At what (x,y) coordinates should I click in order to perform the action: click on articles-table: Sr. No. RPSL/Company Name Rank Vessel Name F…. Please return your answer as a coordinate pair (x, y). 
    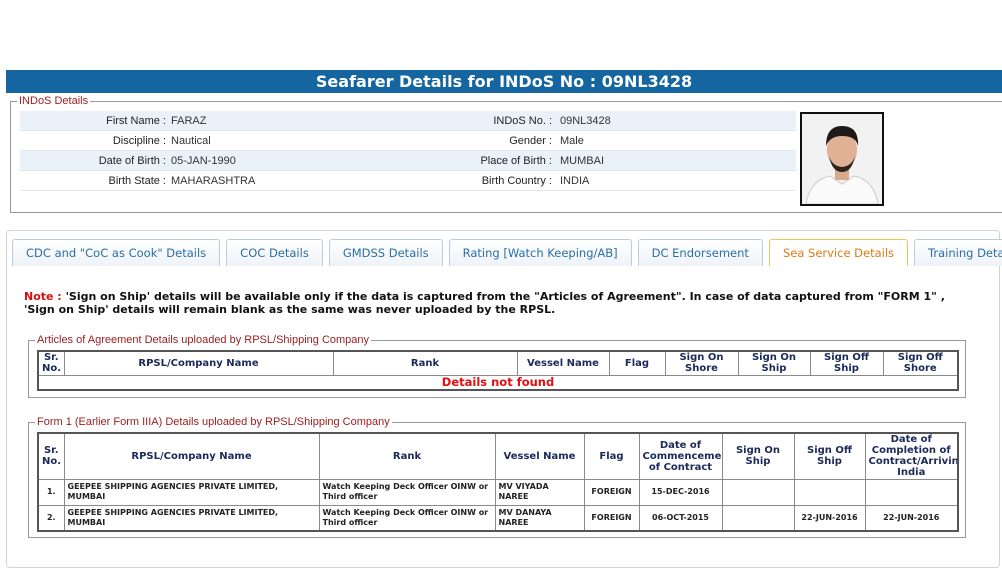
    Looking at the image, I should click on (498, 370).